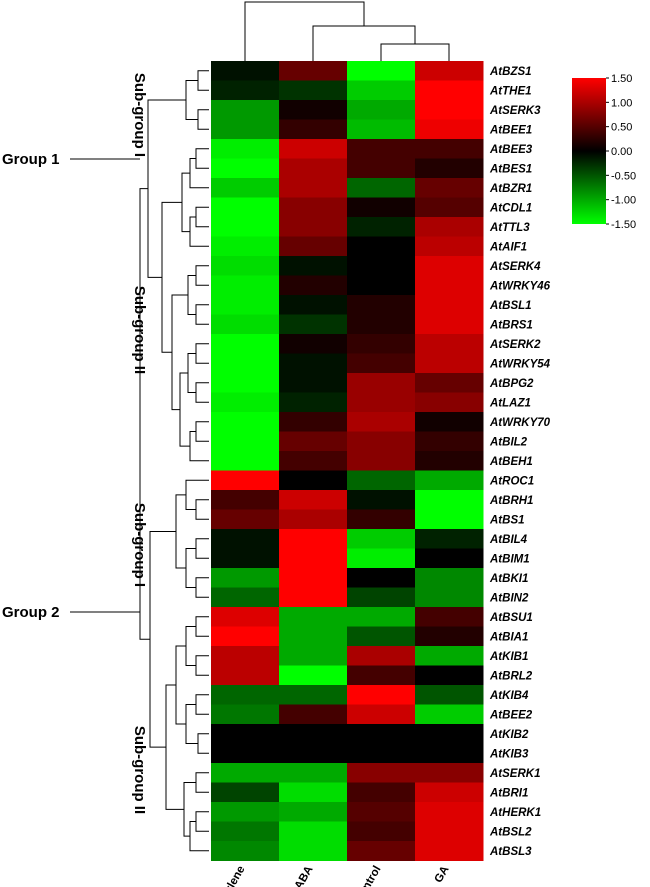 The image size is (650, 887). Describe the element at coordinates (245, 753) in the screenshot. I see `heatmap-cell-atkib3-ethylene` at that location.